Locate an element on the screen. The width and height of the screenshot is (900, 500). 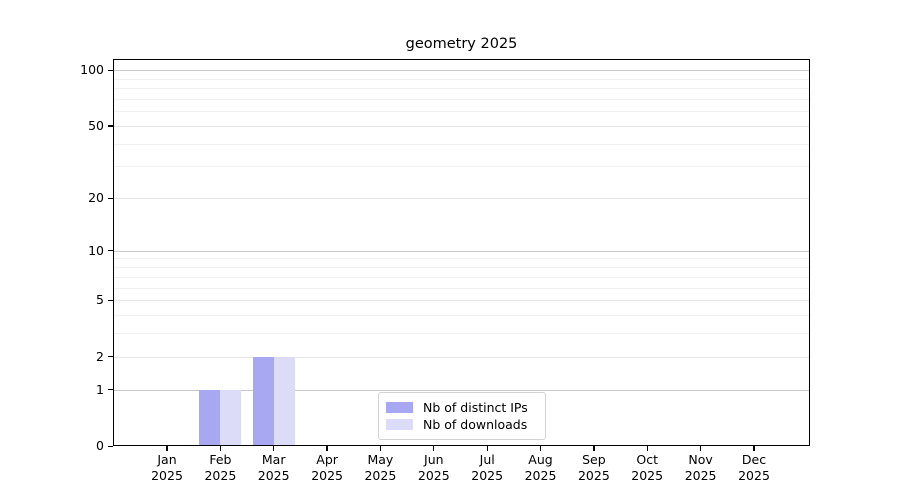
x-tick-label: Oct 2025 is located at coordinates (647, 467).